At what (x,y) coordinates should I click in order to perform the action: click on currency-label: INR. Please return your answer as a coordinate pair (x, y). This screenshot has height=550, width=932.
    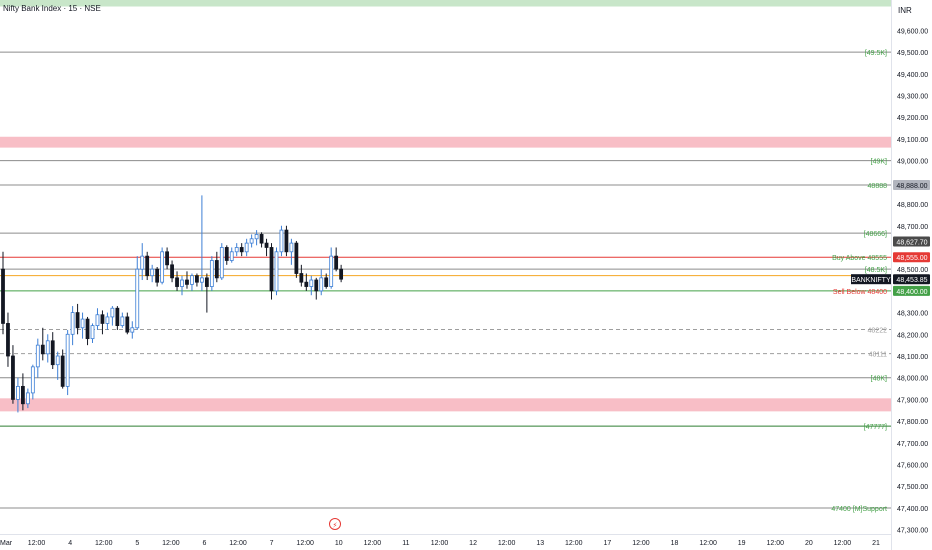
    Looking at the image, I should click on (905, 10).